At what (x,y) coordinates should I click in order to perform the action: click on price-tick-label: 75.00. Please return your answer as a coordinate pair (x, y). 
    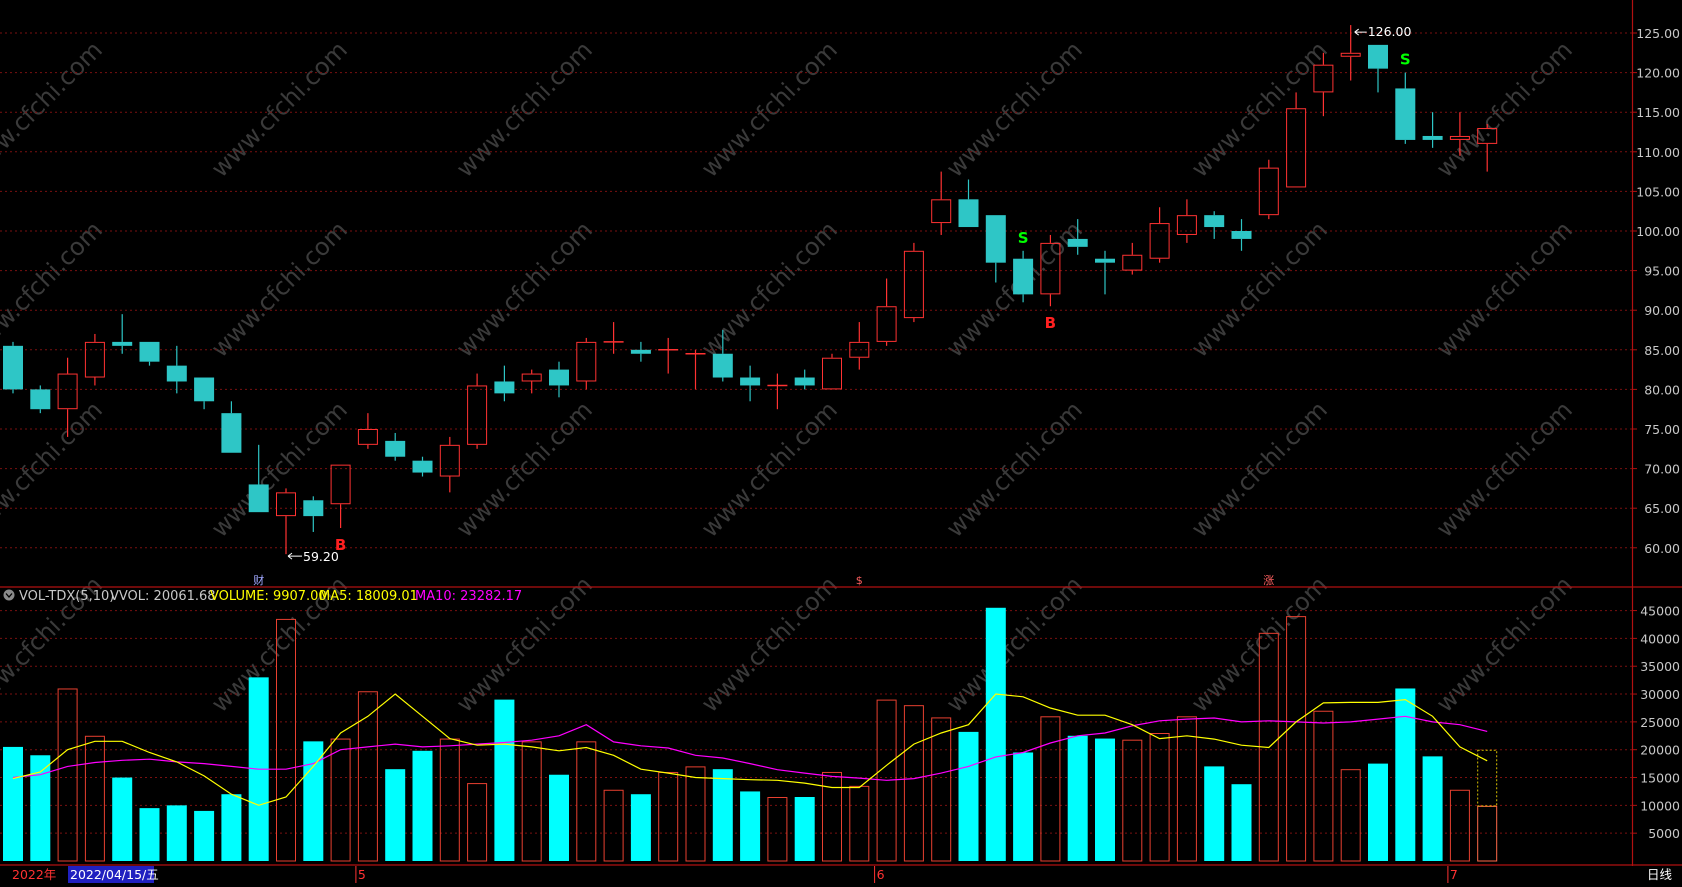
    Looking at the image, I should click on (1662, 429).